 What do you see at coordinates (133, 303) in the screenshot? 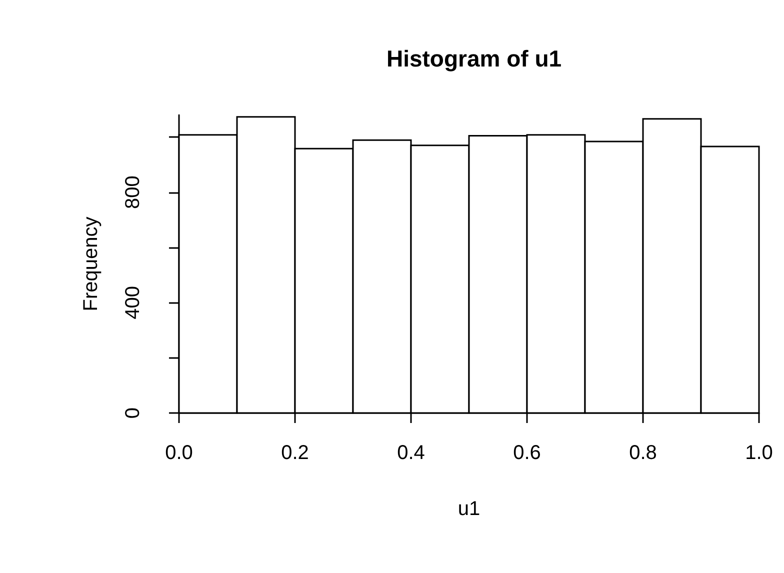
I see `y-tick-label: 400` at bounding box center [133, 303].